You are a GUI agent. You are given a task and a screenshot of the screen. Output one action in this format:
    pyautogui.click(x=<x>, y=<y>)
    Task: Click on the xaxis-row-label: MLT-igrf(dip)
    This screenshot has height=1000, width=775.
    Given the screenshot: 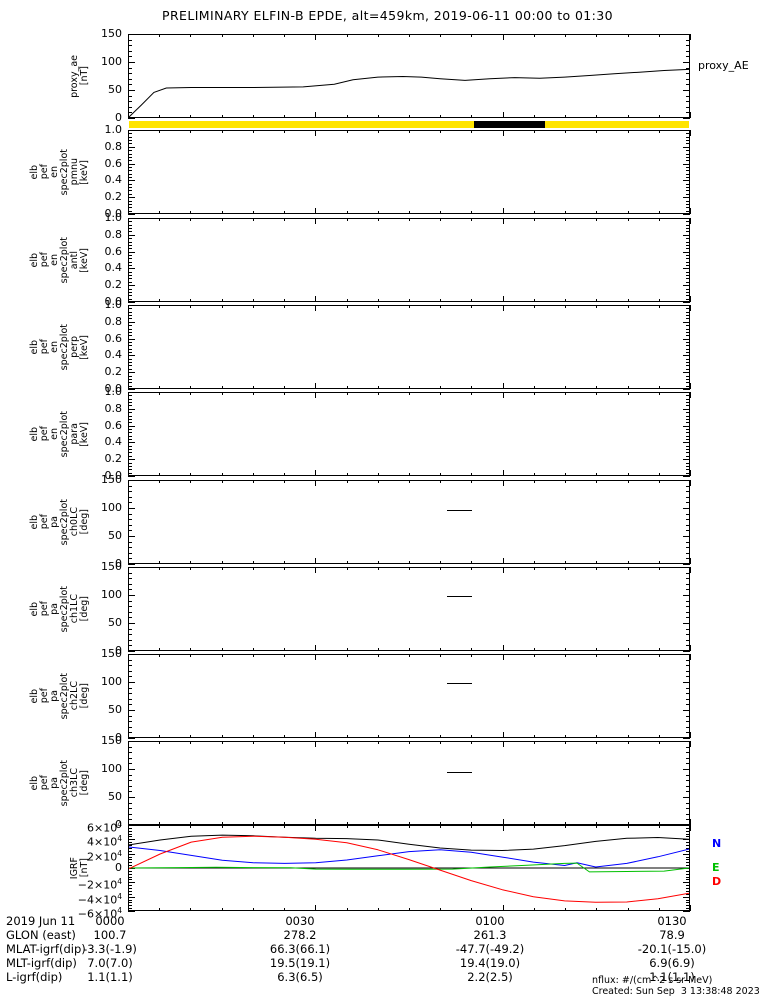 What is the action you would take?
    pyautogui.click(x=41, y=963)
    